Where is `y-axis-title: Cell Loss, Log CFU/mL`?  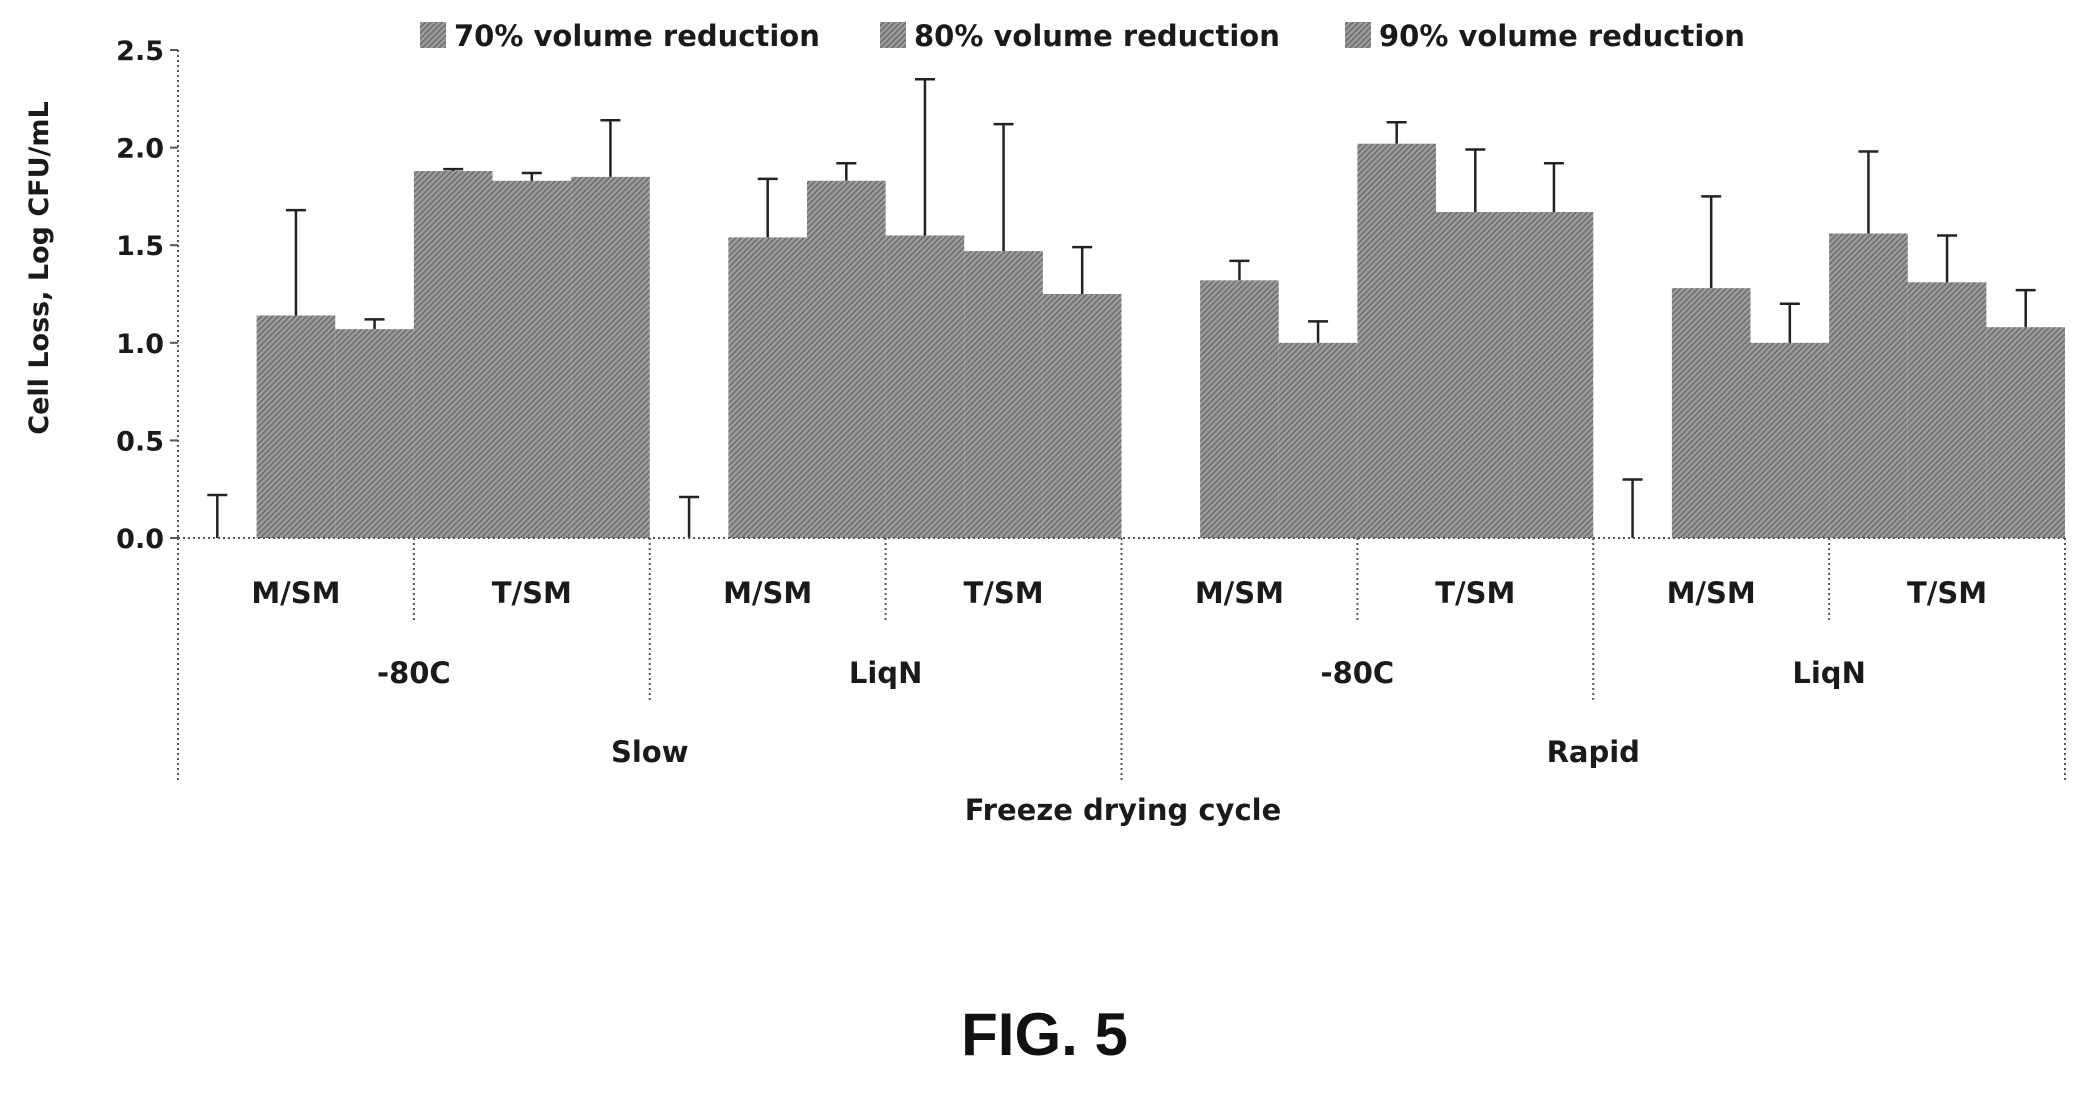 y-axis-title: Cell Loss, Log CFU/mL is located at coordinates (39, 267).